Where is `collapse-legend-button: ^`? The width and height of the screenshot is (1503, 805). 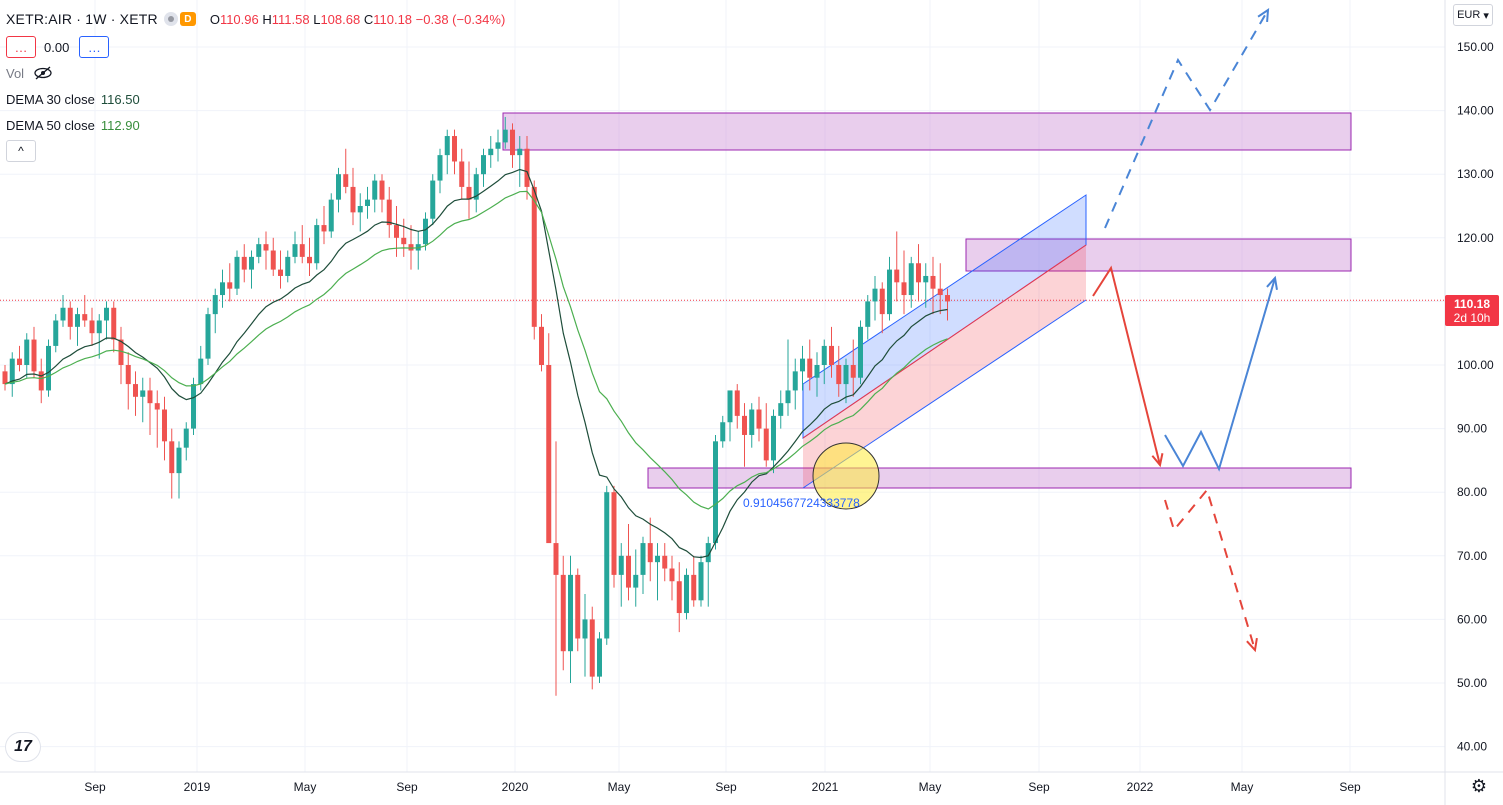
collapse-legend-button: ^ is located at coordinates (21, 151).